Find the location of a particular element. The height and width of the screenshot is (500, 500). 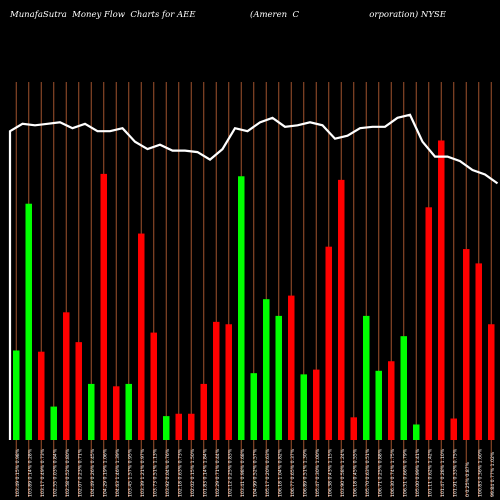

tick-label: 105.00 0.99% 1.41% is located at coordinates (418, 472).